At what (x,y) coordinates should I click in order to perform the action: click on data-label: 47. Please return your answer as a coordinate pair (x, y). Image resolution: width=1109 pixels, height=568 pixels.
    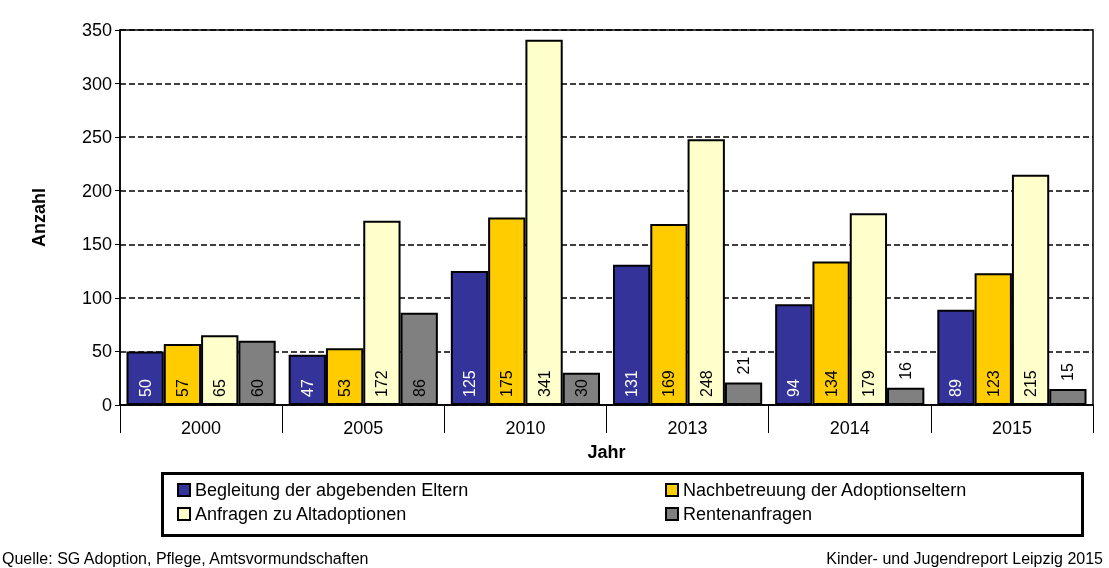
    Looking at the image, I should click on (307, 388).